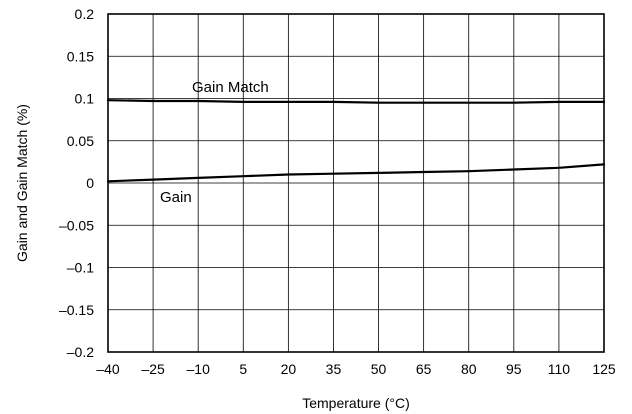  Describe the element at coordinates (85, 99) in the screenshot. I see `y-tick-label: 0.1` at that location.